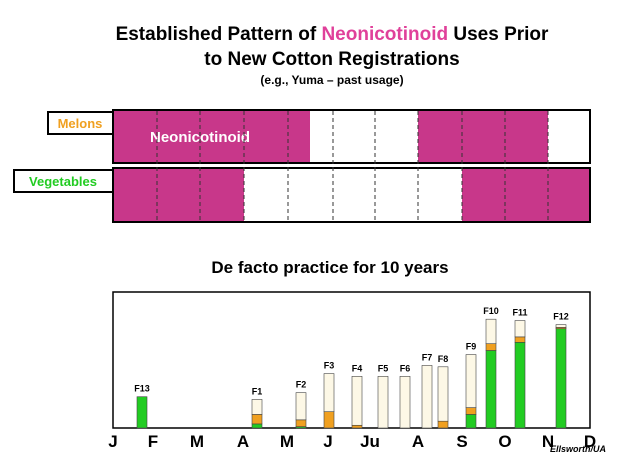 Image resolution: width=619 pixels, height=466 pixels. Describe the element at coordinates (471, 347) in the screenshot. I see `bar-label: F9` at that location.